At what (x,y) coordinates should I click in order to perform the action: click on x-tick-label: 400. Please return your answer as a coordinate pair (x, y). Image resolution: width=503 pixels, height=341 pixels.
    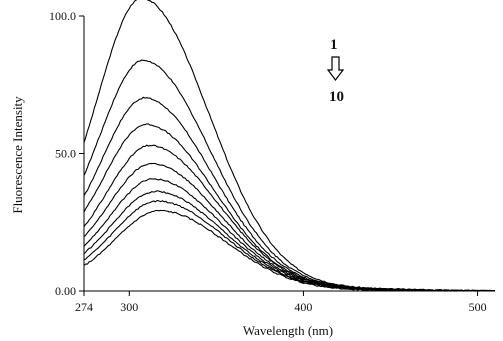
    Looking at the image, I should click on (303, 307).